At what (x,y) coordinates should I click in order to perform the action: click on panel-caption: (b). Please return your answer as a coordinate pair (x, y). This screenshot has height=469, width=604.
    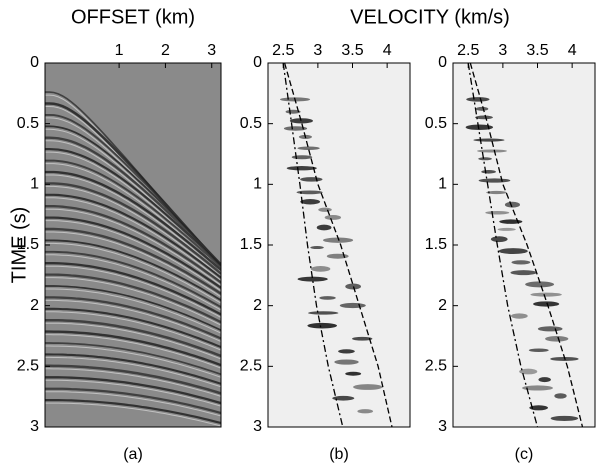
    Looking at the image, I should click on (339, 454).